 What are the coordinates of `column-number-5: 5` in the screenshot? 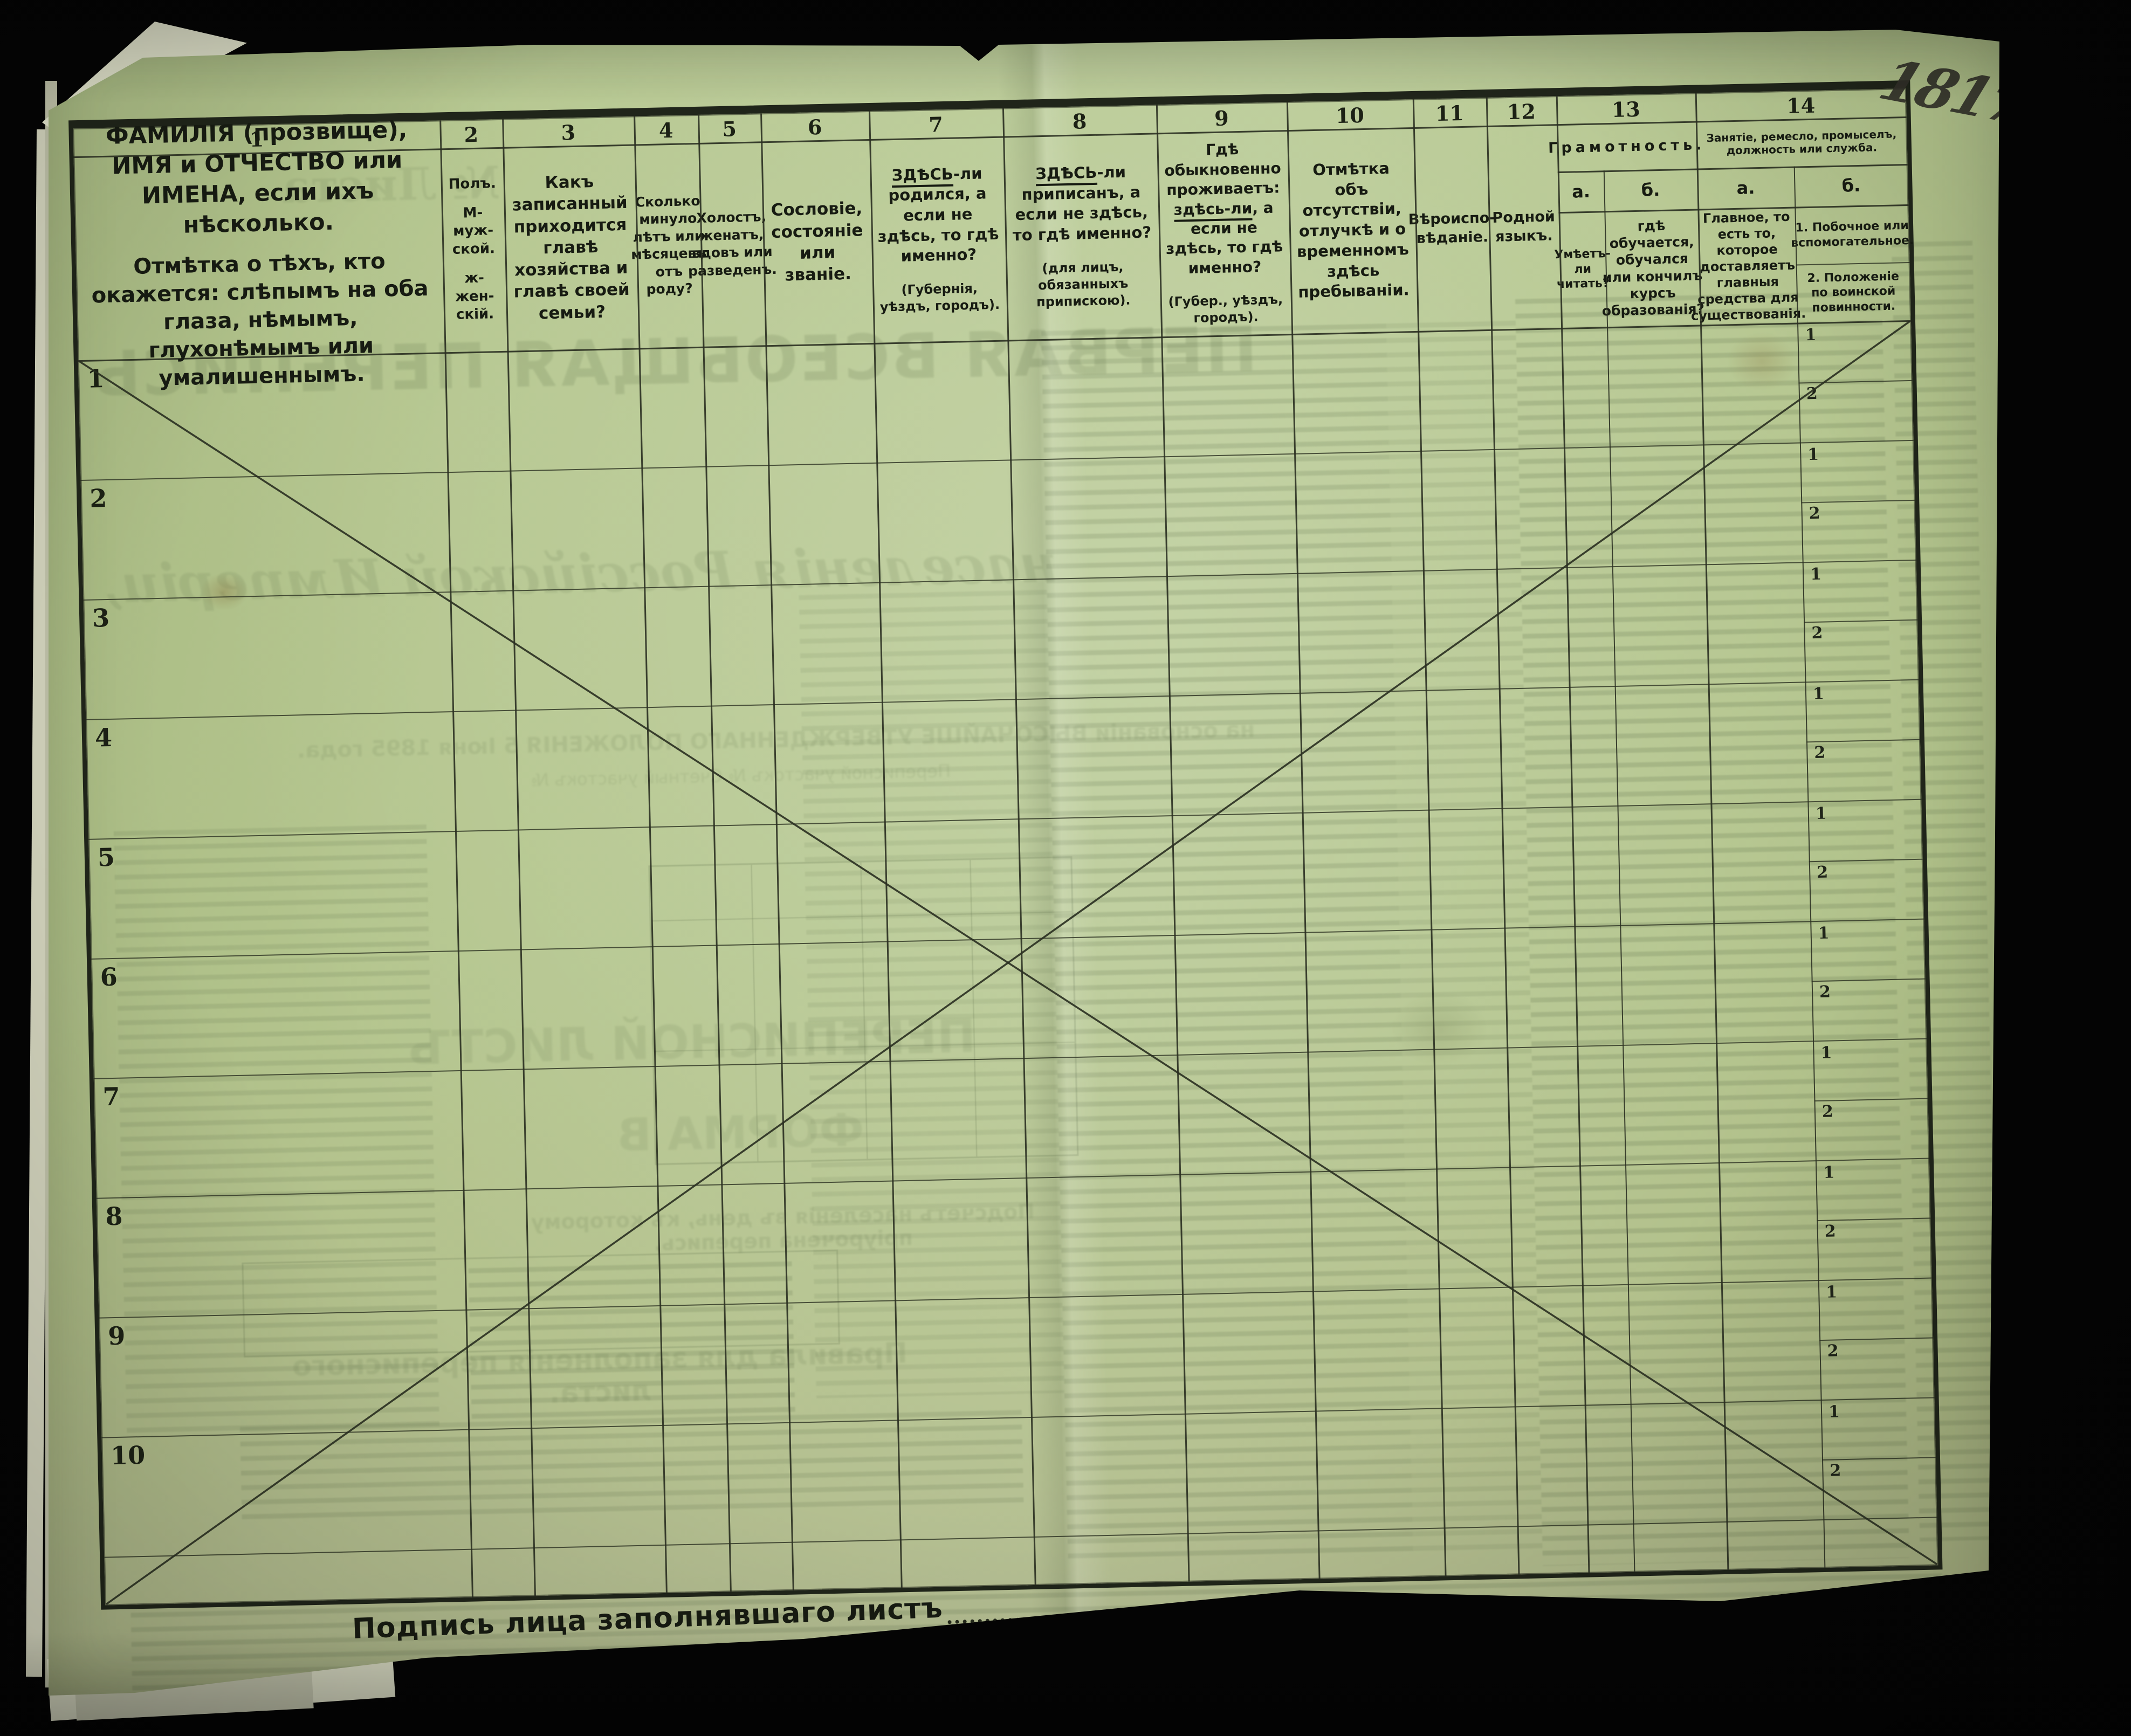 It's located at (729, 128).